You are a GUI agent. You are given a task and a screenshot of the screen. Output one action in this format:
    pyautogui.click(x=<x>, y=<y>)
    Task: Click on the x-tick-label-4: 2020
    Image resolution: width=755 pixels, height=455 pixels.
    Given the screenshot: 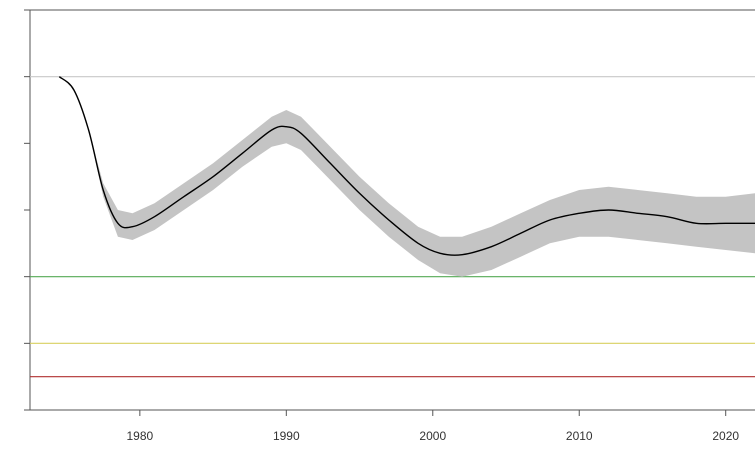 What is the action you would take?
    pyautogui.click(x=725, y=436)
    